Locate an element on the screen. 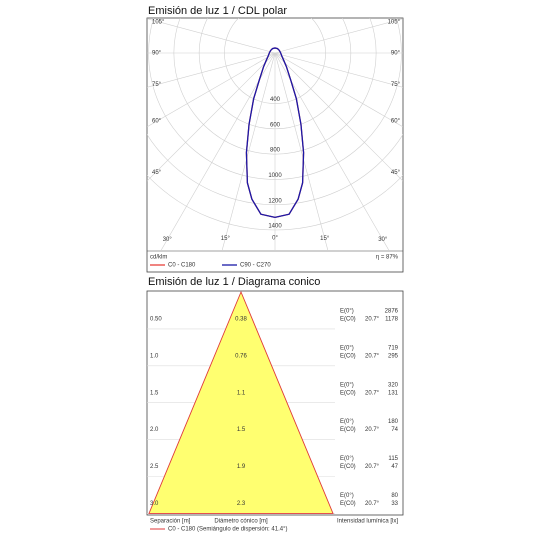 This screenshot has width=550, height=555. separation-label: 0.50 is located at coordinates (156, 319).